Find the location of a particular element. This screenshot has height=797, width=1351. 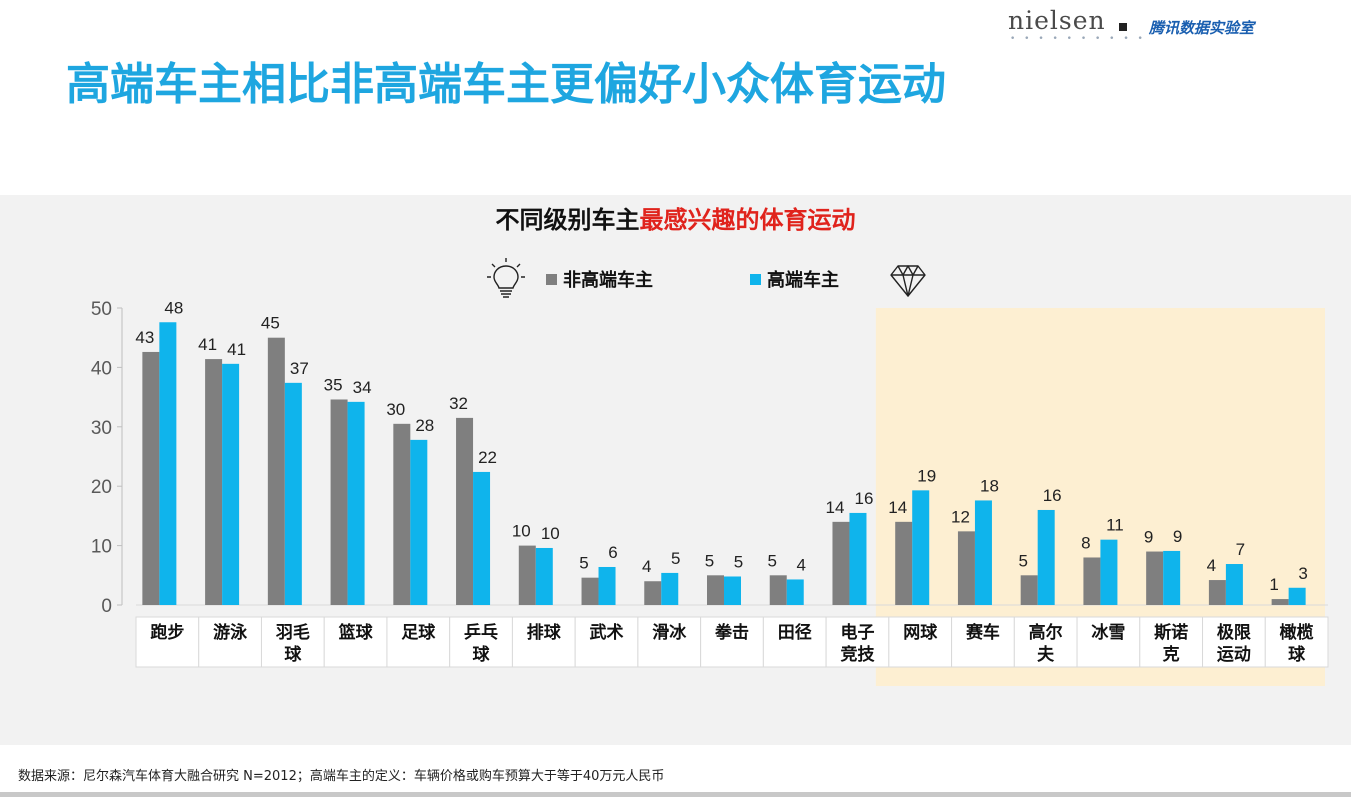

category-label: 冰雪 is located at coordinates (1108, 632).